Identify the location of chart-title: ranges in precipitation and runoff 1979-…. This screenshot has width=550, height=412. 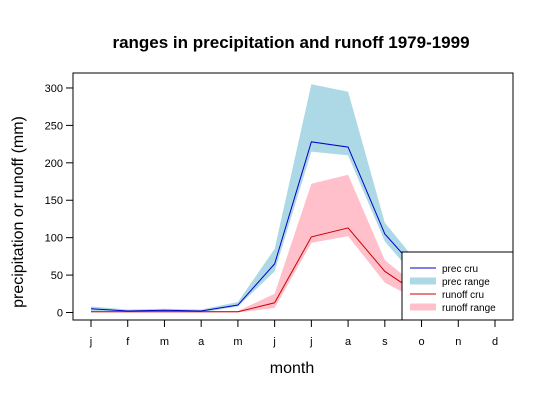
(290, 42).